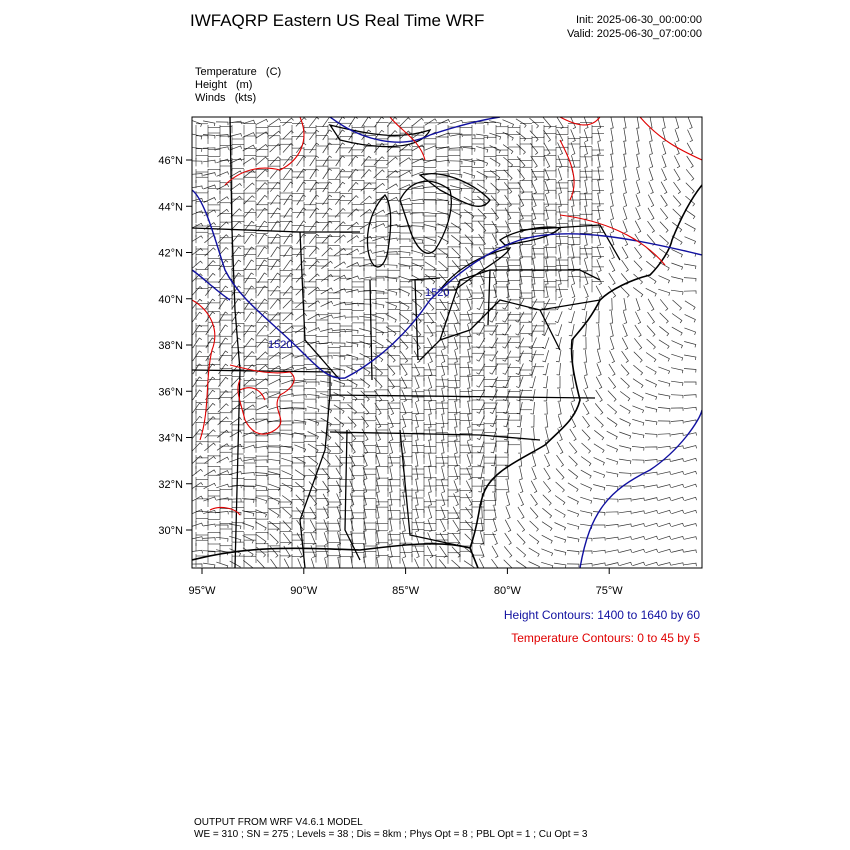 The height and width of the screenshot is (850, 850). Describe the element at coordinates (634, 34) in the screenshot. I see `valid-time: Valid: 2025-06-30_07:00:00` at that location.